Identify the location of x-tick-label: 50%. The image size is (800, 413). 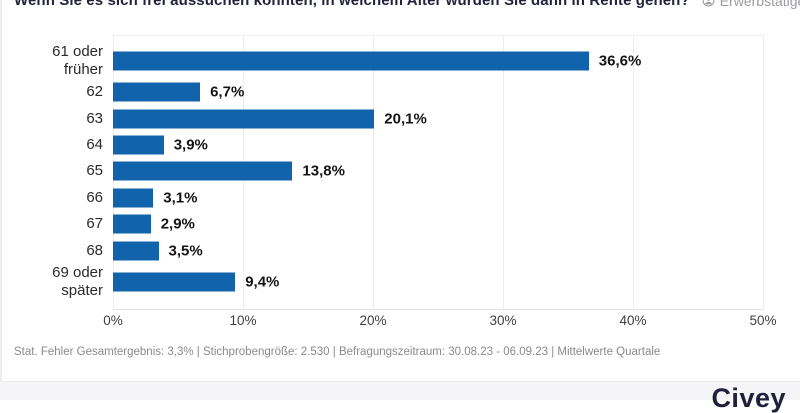
(763, 320).